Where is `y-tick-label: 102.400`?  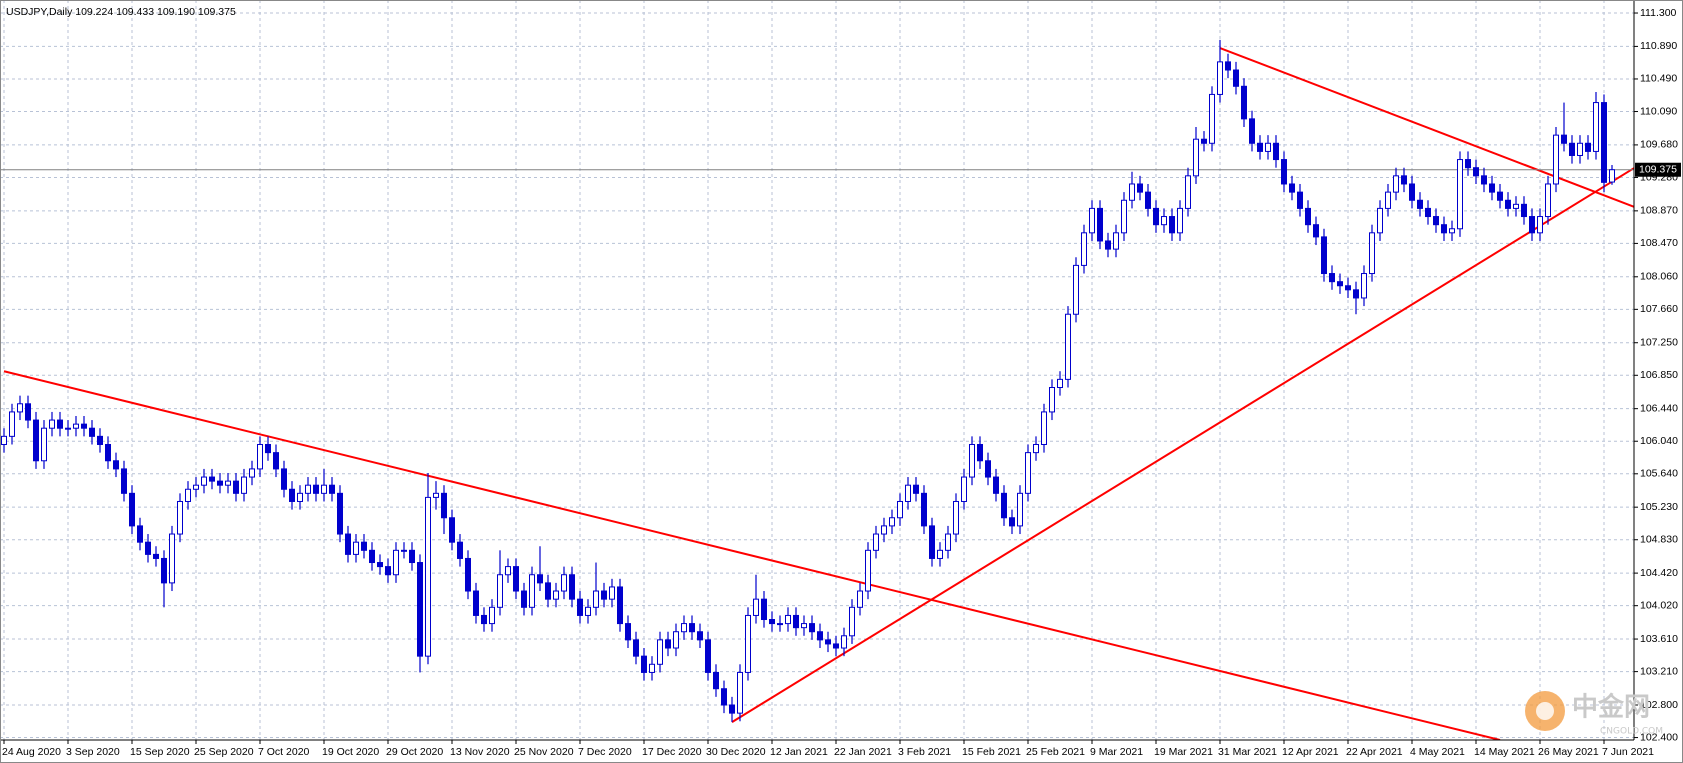
y-tick-label: 102.400 is located at coordinates (1659, 737).